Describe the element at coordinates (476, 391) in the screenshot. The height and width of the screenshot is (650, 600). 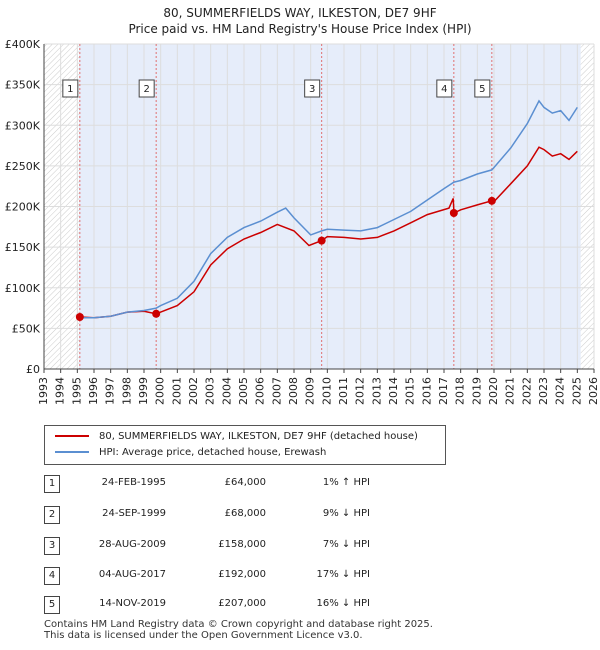
I see `x-tick-label: 2019` at that location.